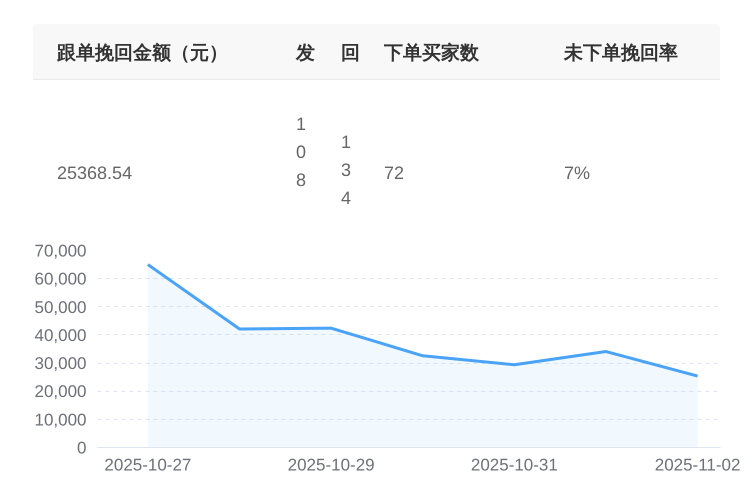 Image resolution: width=752 pixels, height=495 pixels. What do you see at coordinates (60, 392) in the screenshot?
I see `y-tick-label: 20,000` at bounding box center [60, 392].